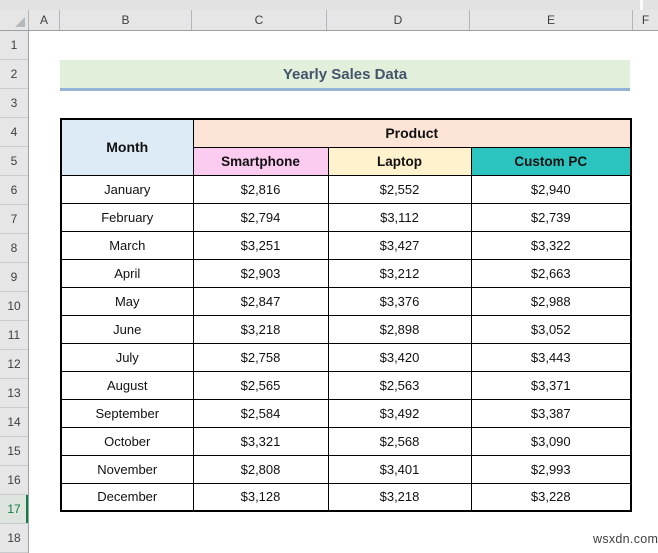 This screenshot has height=553, width=658. What do you see at coordinates (399, 217) in the screenshot?
I see `laptop-value-cell: $3,112` at bounding box center [399, 217].